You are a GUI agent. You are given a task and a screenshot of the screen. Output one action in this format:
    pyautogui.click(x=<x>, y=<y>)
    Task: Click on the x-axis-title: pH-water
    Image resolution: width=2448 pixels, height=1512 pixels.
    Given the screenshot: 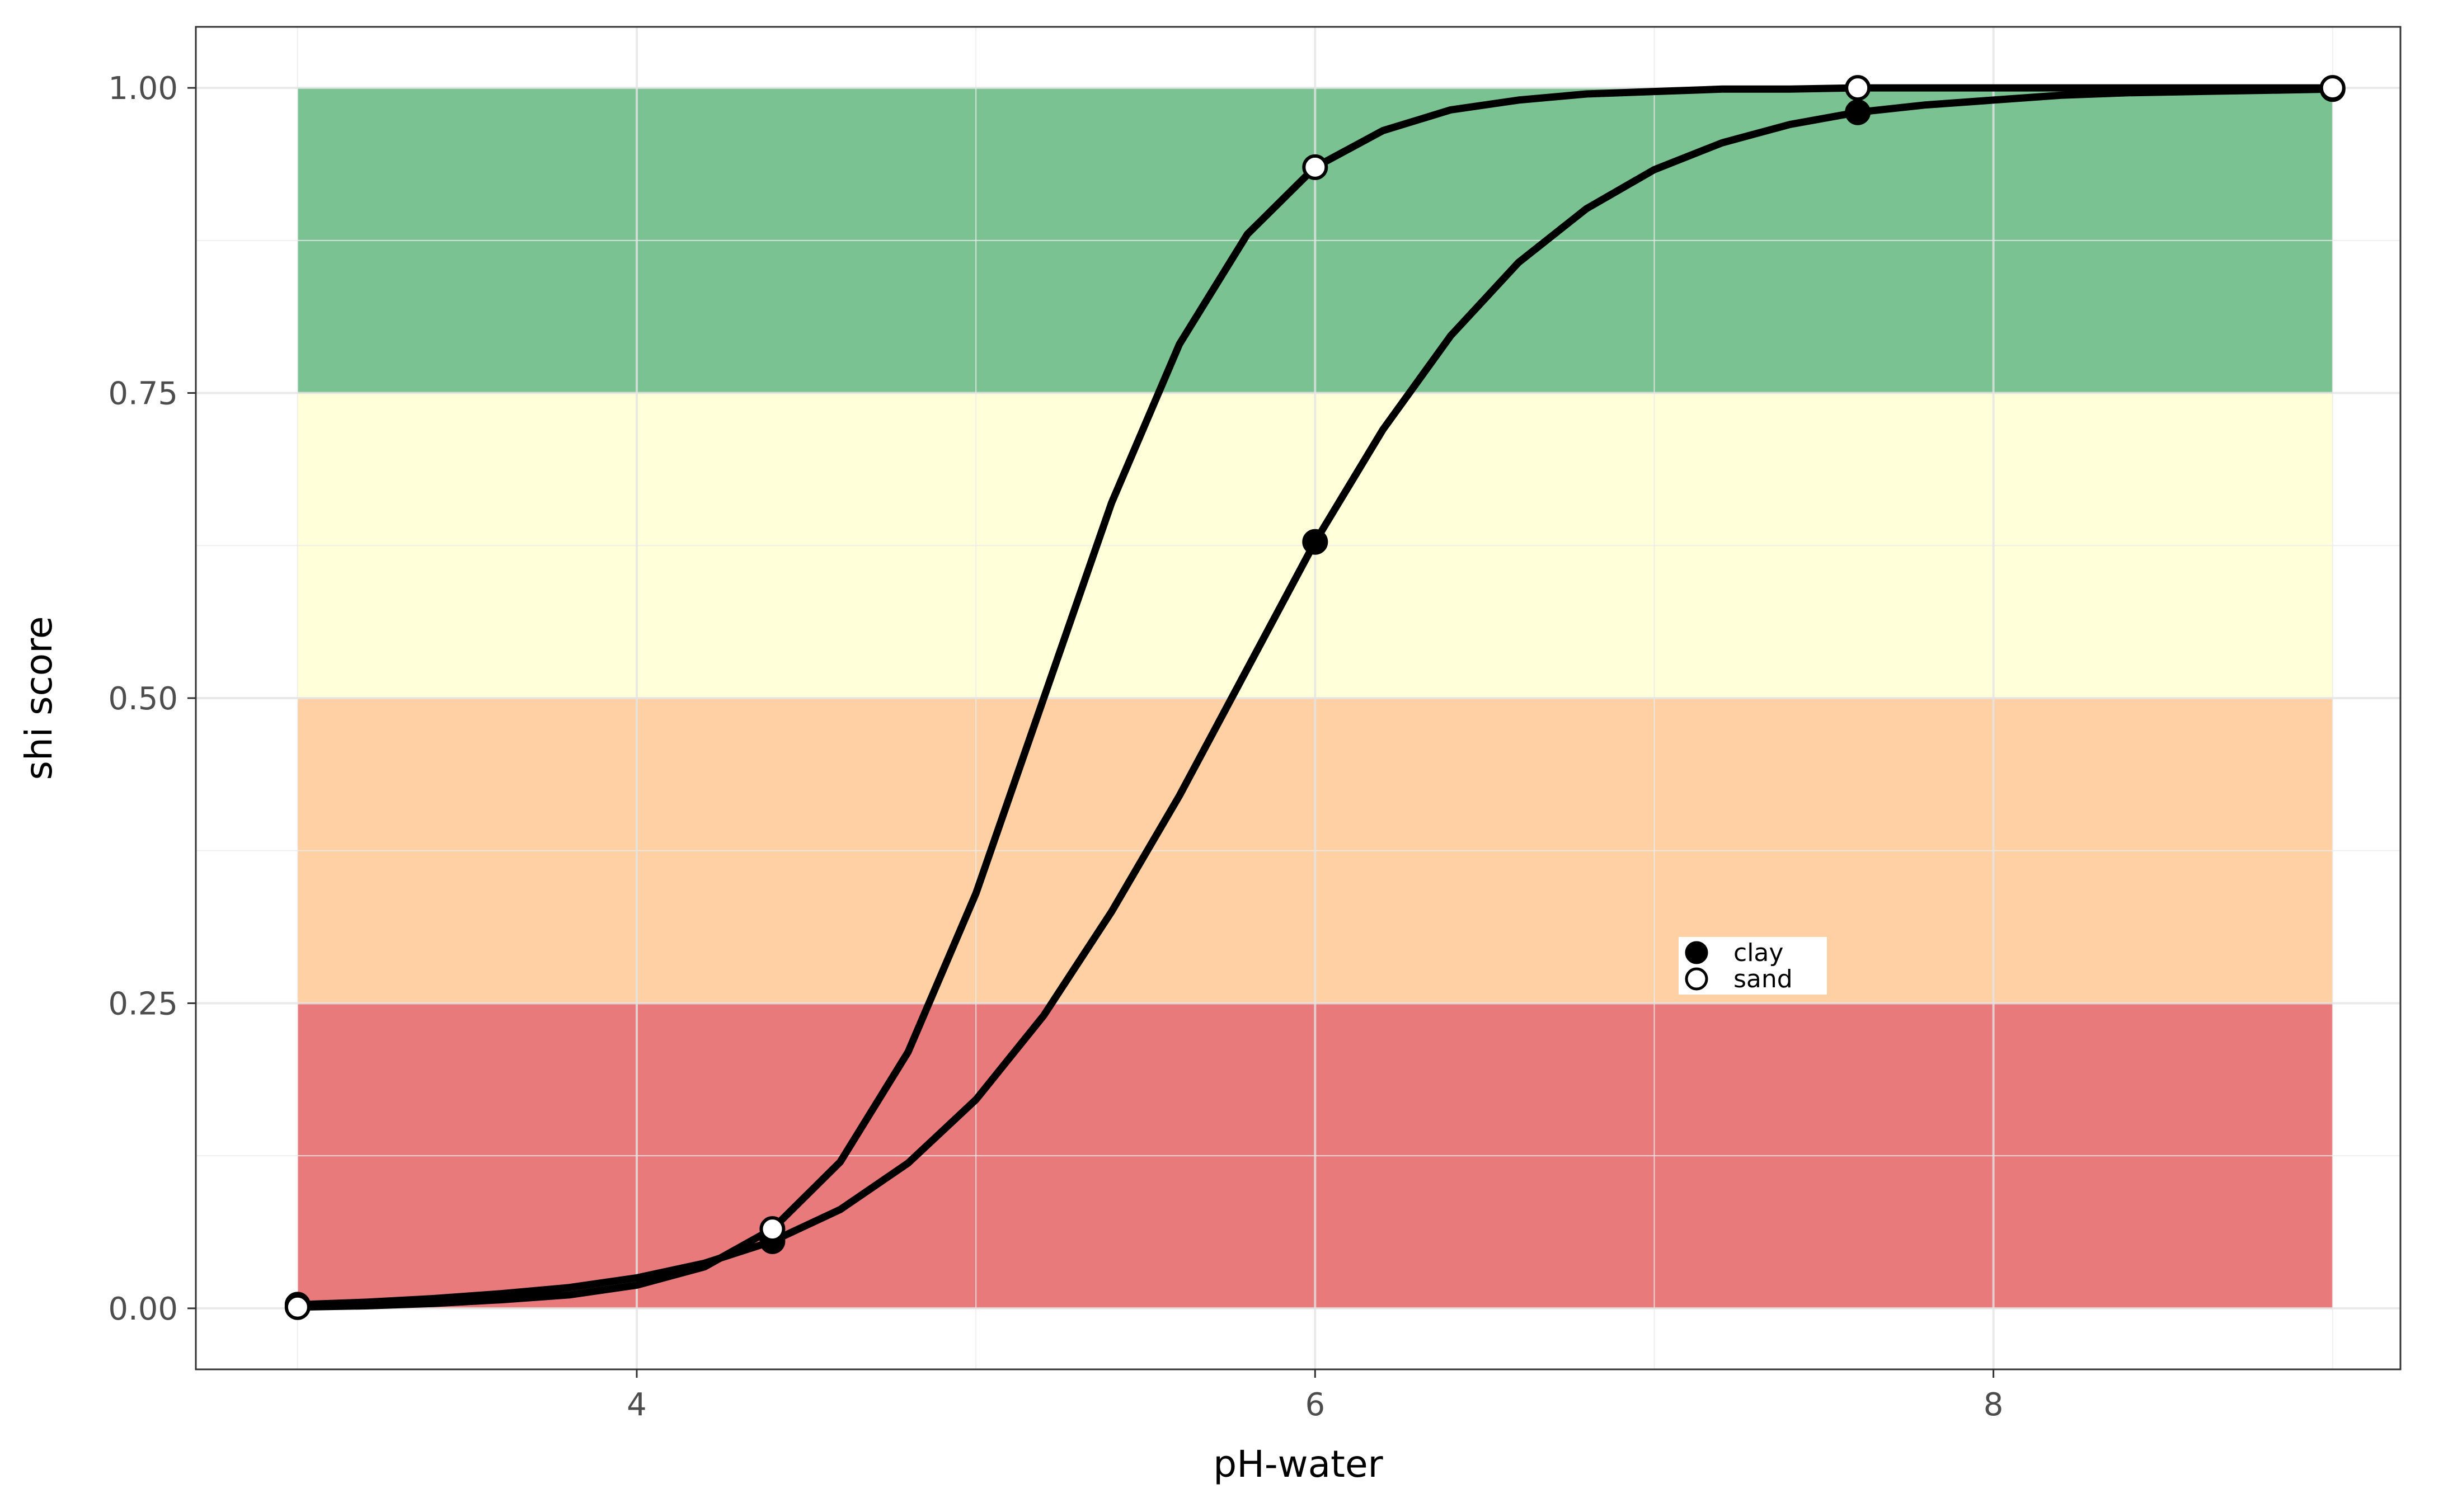 What is the action you would take?
    pyautogui.click(x=1298, y=1465)
    